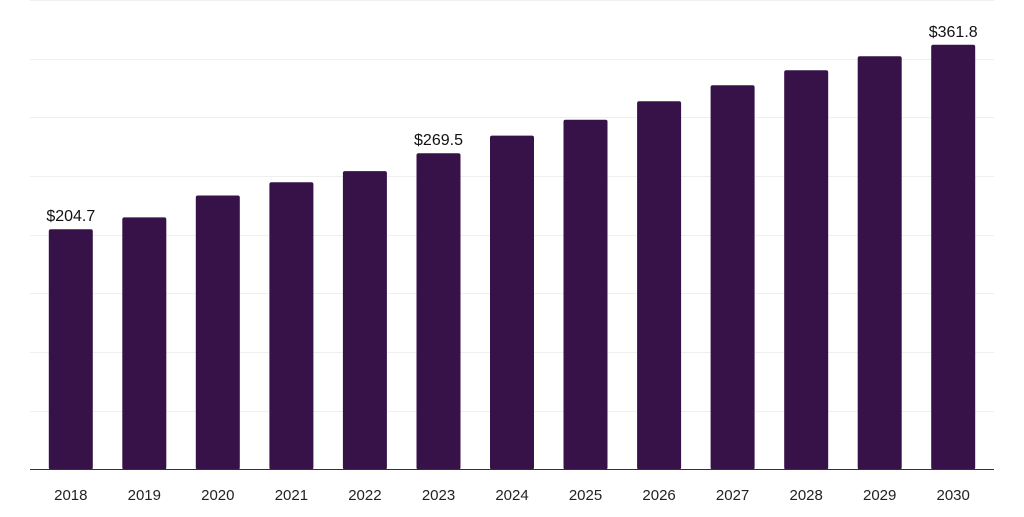  I want to click on x-tick-label: 2030, so click(953, 495).